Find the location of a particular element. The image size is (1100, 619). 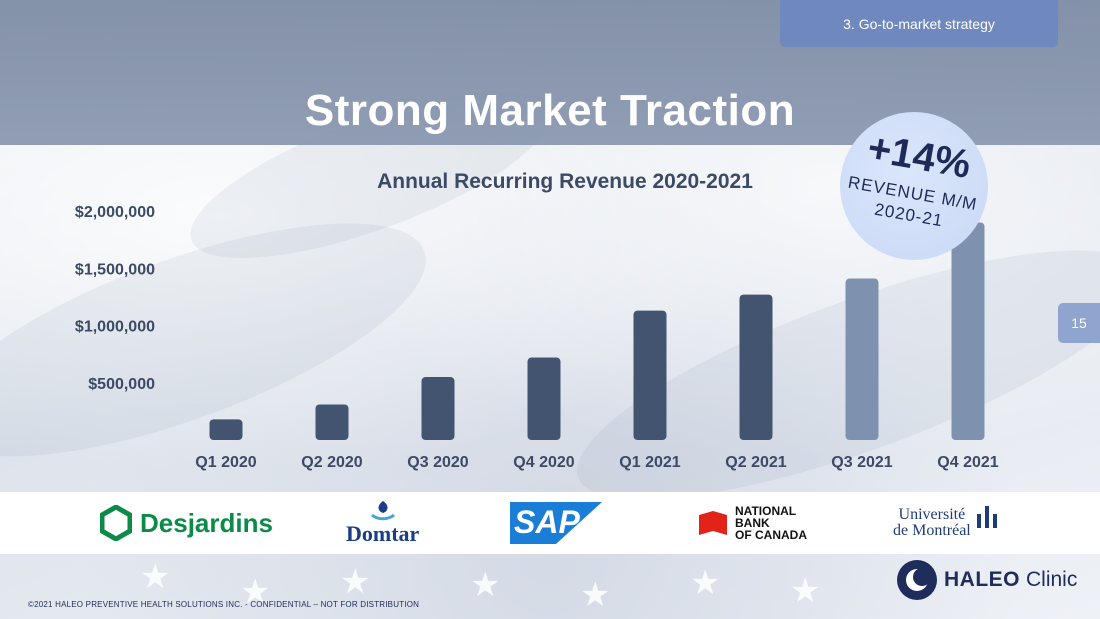

y-tick-label: $500,000 is located at coordinates (121, 384).